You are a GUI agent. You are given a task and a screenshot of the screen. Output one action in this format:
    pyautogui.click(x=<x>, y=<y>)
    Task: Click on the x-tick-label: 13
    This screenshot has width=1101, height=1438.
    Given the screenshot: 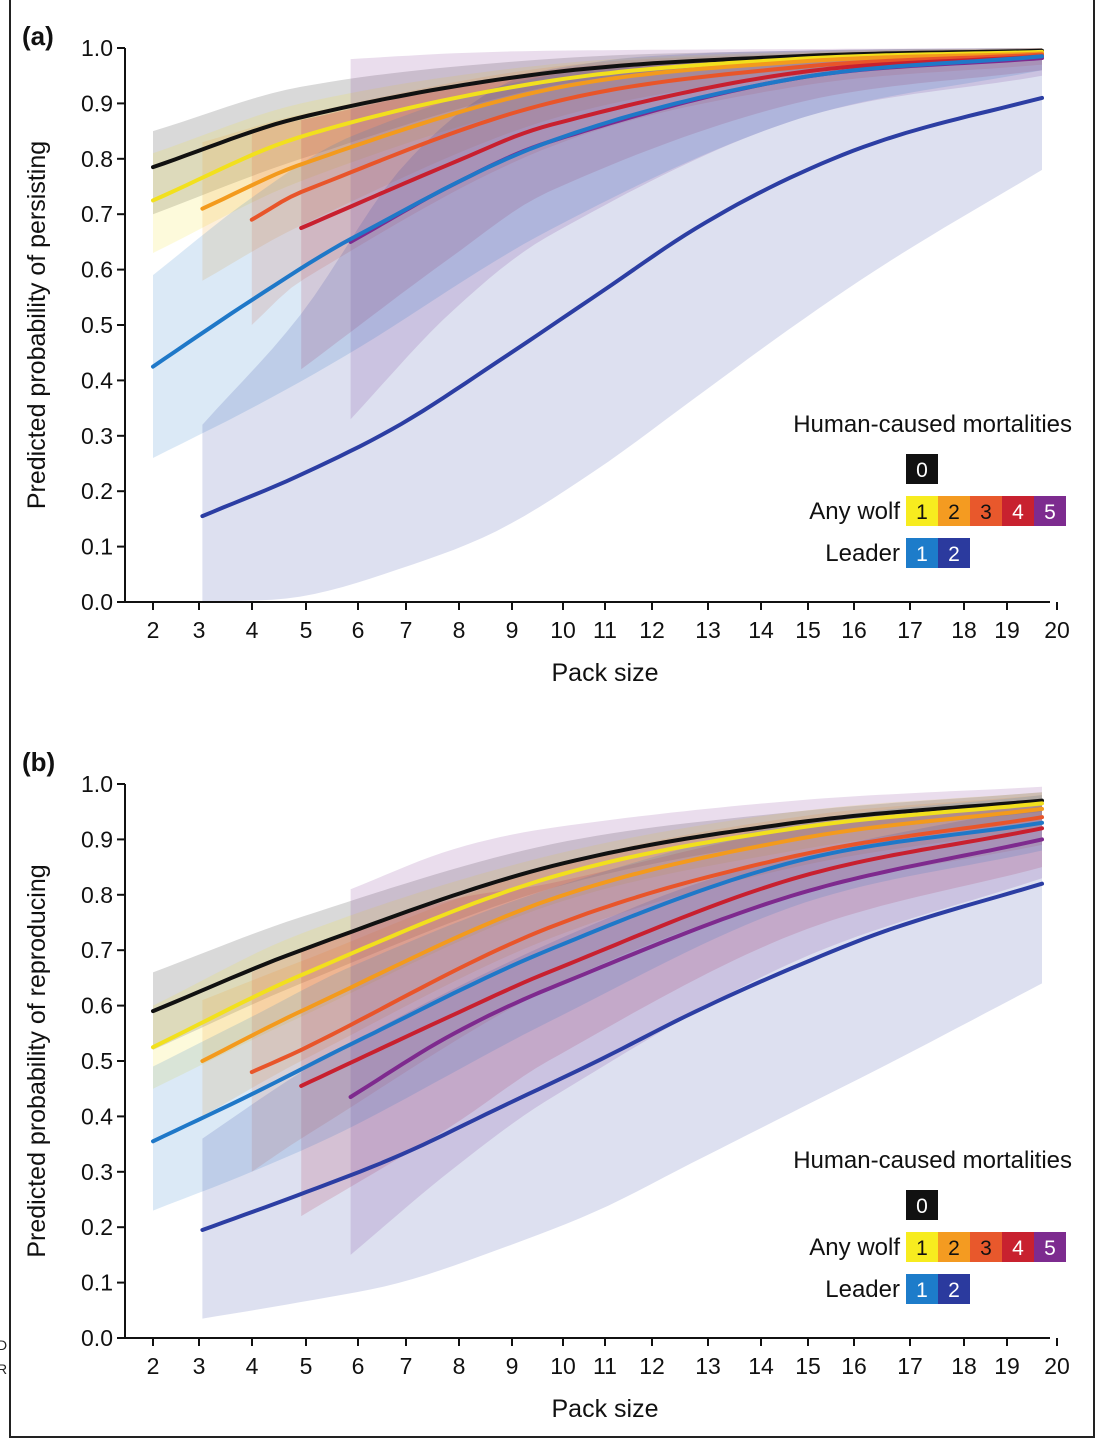 What is the action you would take?
    pyautogui.click(x=708, y=1366)
    